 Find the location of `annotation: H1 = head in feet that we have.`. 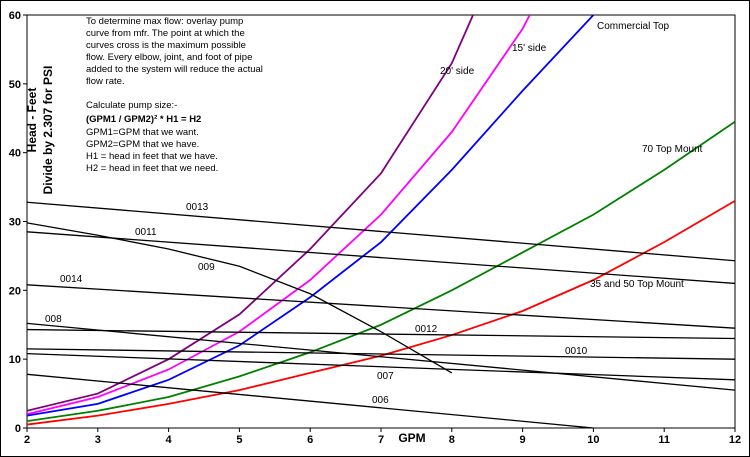

annotation: H1 = head in feet that we have. is located at coordinates (152, 156).